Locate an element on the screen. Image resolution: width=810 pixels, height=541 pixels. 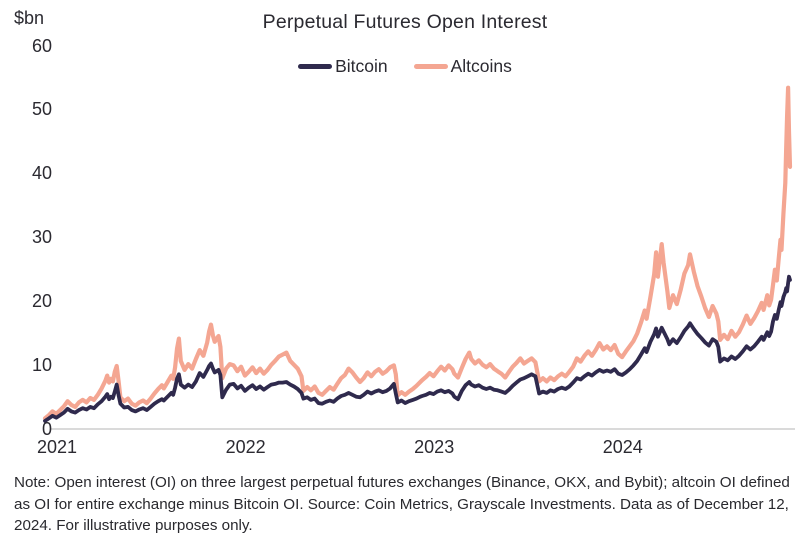
bitcoin-line-swatch-icon is located at coordinates (315, 66).